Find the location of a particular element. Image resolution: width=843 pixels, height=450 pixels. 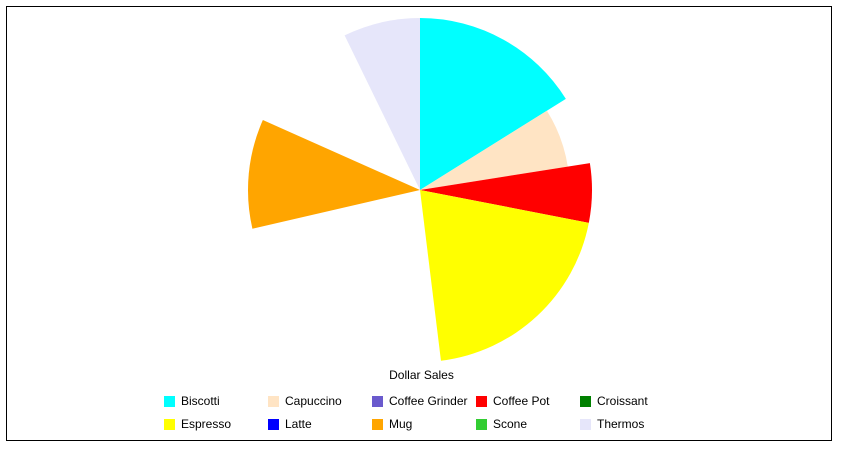

legend-item-coffee-pot: Coffee Pot is located at coordinates (528, 401).